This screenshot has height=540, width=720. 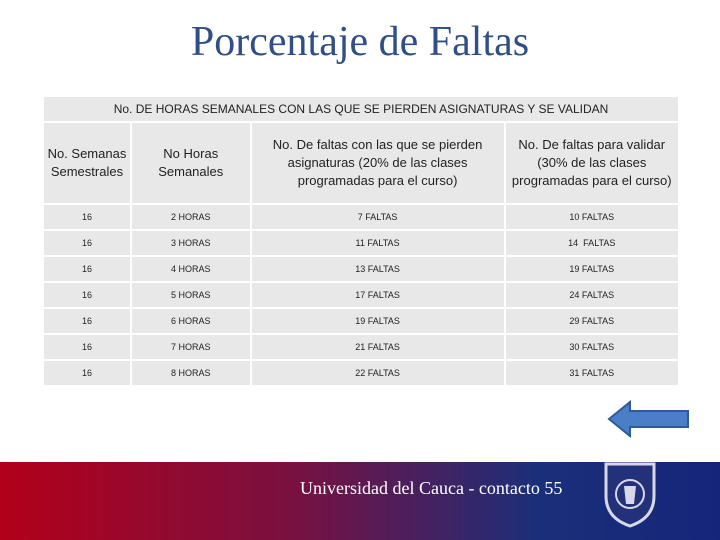 I want to click on table-cell: 29 FALTAS, so click(x=592, y=321).